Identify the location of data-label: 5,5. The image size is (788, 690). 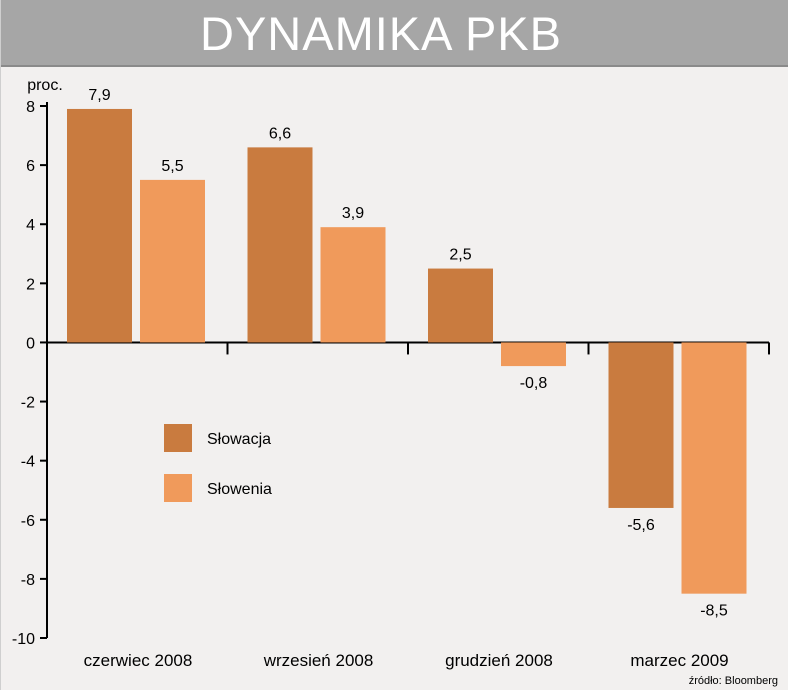
(172, 166).